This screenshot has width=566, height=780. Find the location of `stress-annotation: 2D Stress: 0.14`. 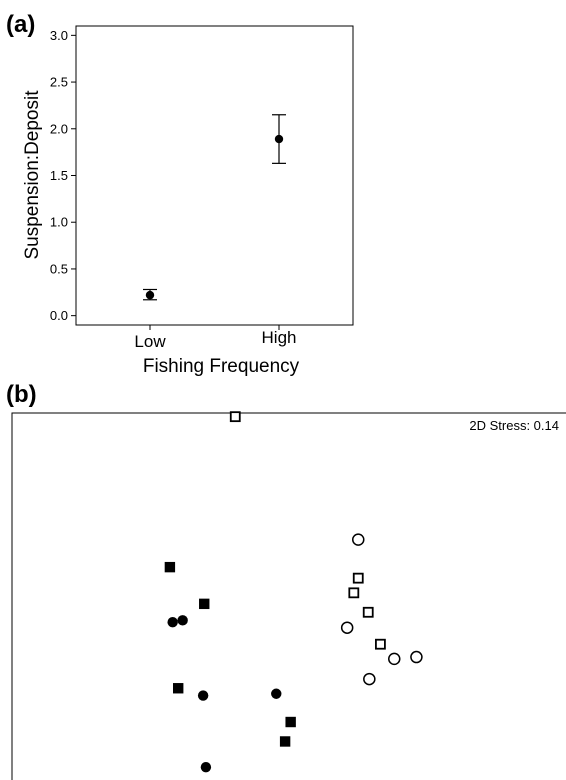

stress-annotation: 2D Stress: 0.14 is located at coordinates (514, 425).